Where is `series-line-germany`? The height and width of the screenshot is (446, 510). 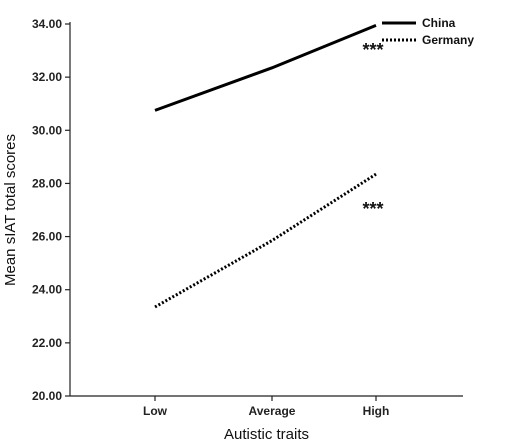 series-line-germany is located at coordinates (265, 240).